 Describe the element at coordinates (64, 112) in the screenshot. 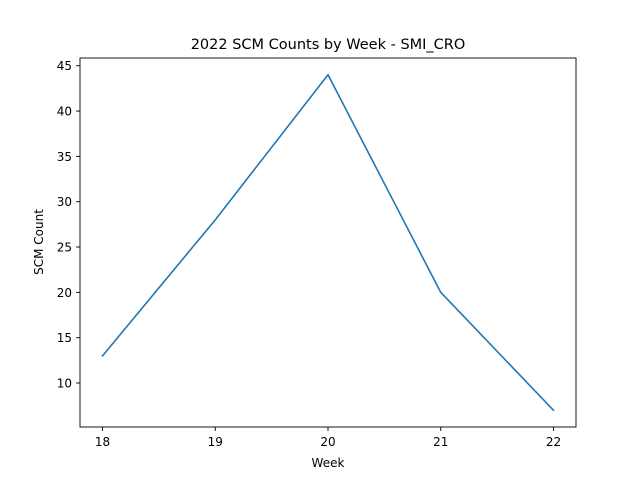

I see `y-tick-label-40: 40` at that location.